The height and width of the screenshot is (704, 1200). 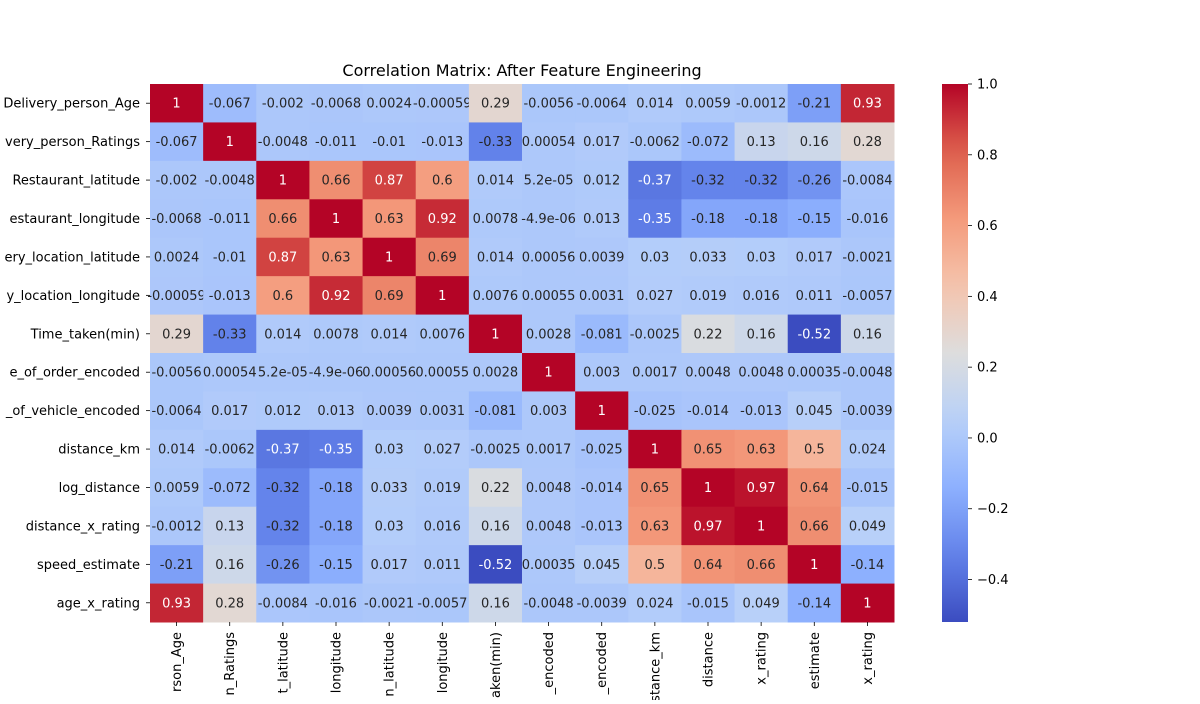 What do you see at coordinates (602, 257) in the screenshot?
I see `cell-value-label: 0.0039` at bounding box center [602, 257].